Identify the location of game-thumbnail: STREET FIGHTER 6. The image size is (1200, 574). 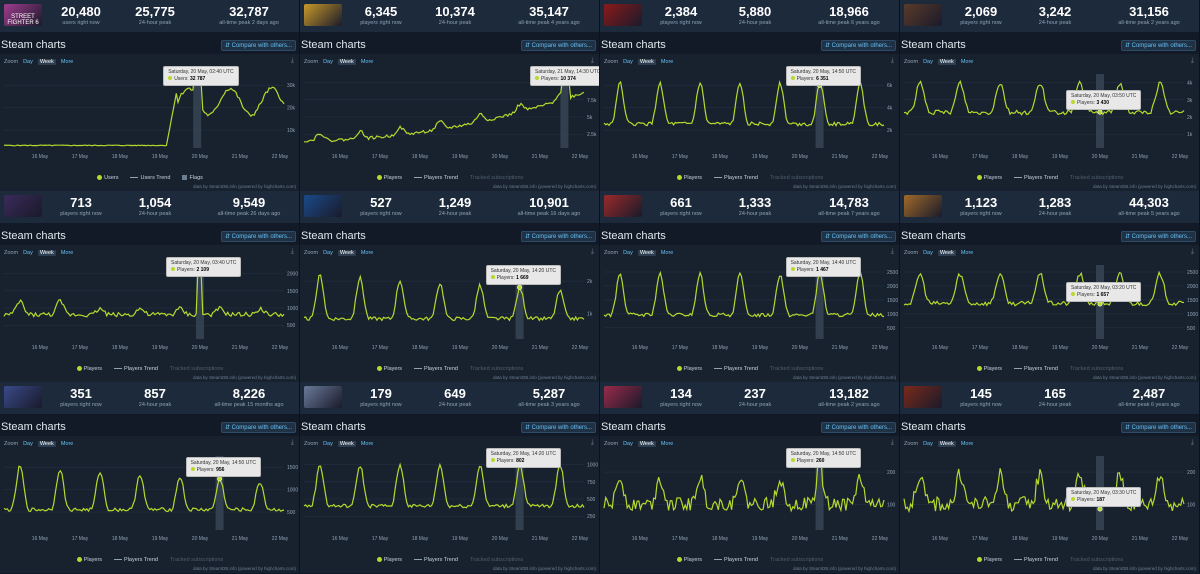
(23, 15).